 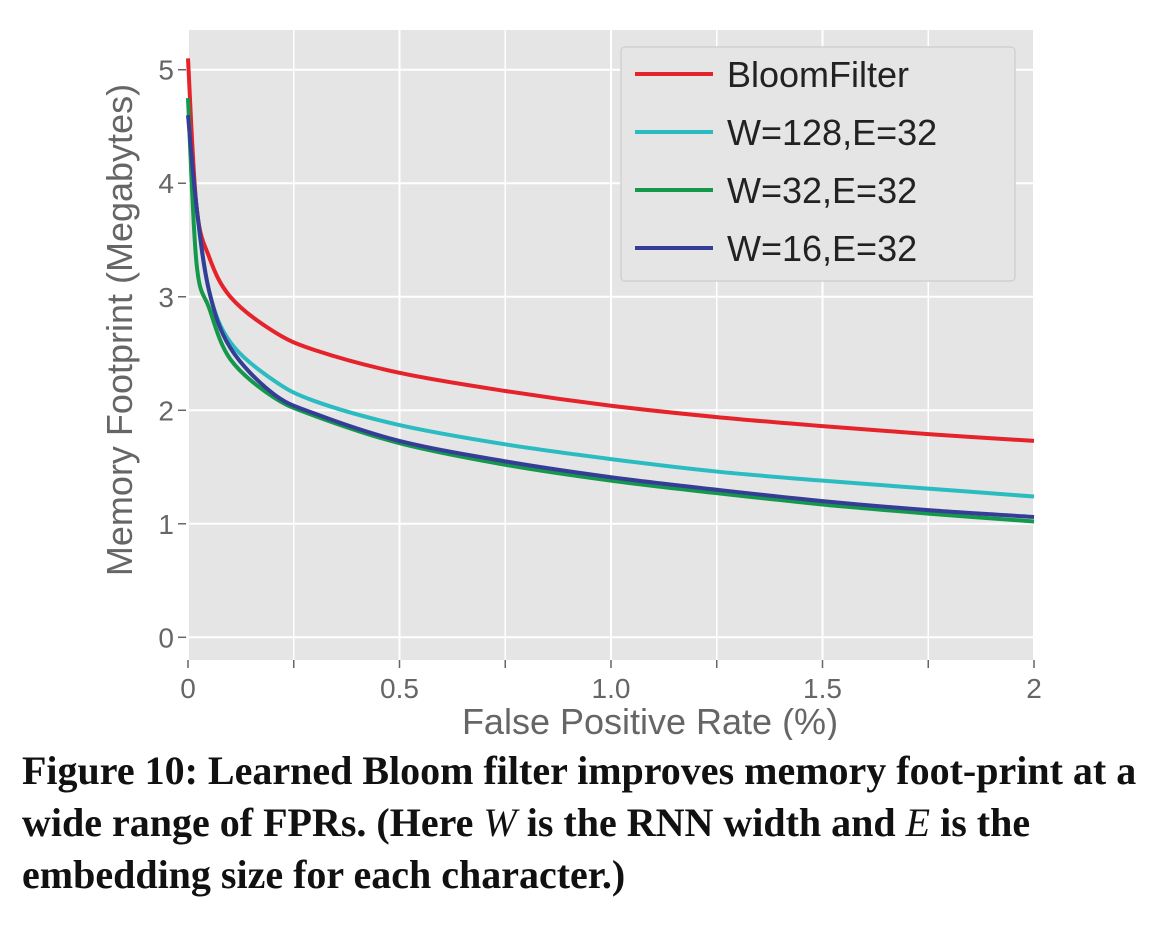 I want to click on x-axis-title: False Positive Rate (%), so click(x=650, y=720).